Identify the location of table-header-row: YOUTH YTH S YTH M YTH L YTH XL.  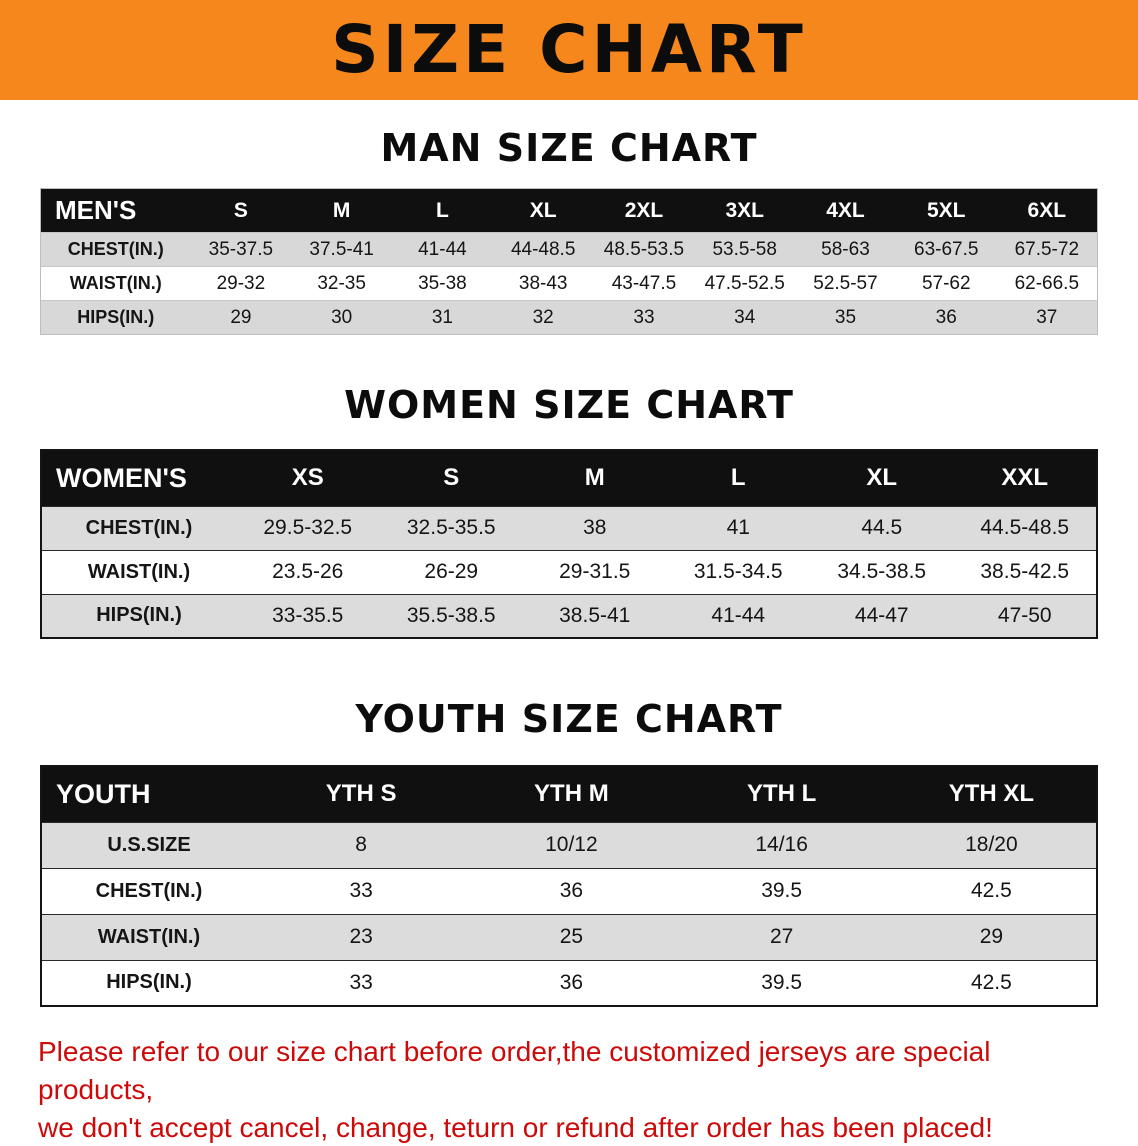
(569, 794).